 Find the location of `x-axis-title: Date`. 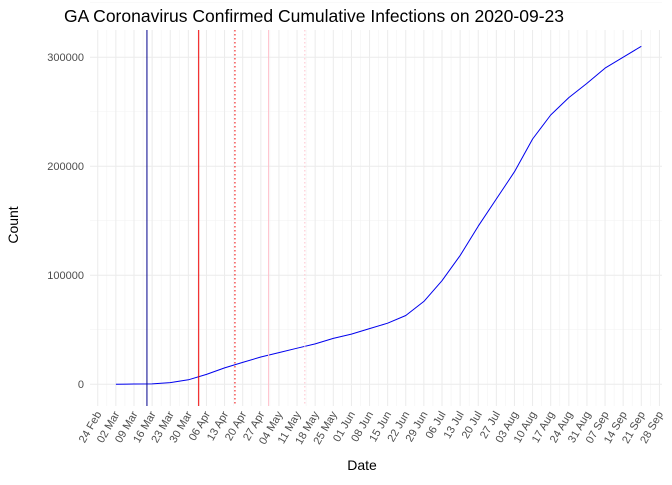

x-axis-title: Date is located at coordinates (362, 465).